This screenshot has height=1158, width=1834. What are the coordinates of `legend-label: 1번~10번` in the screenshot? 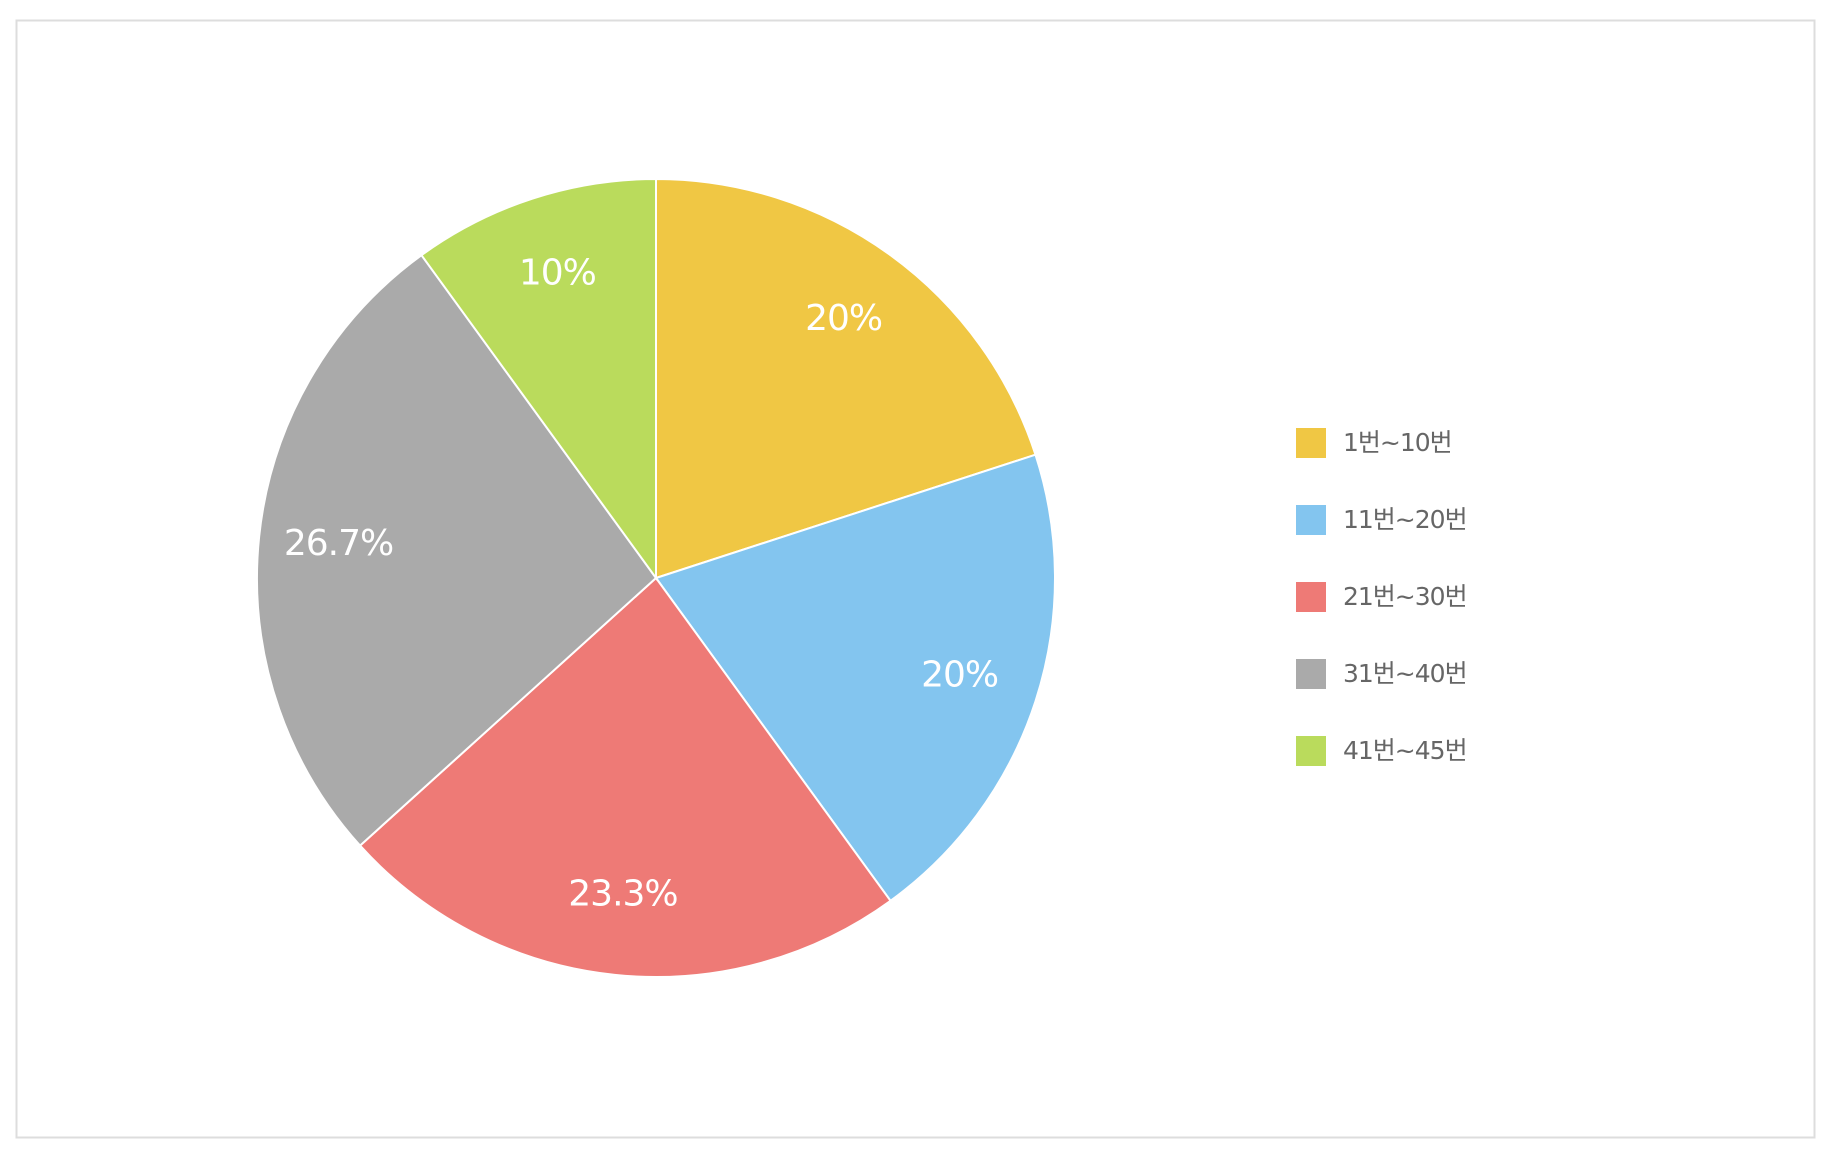 It's located at (1397, 442).